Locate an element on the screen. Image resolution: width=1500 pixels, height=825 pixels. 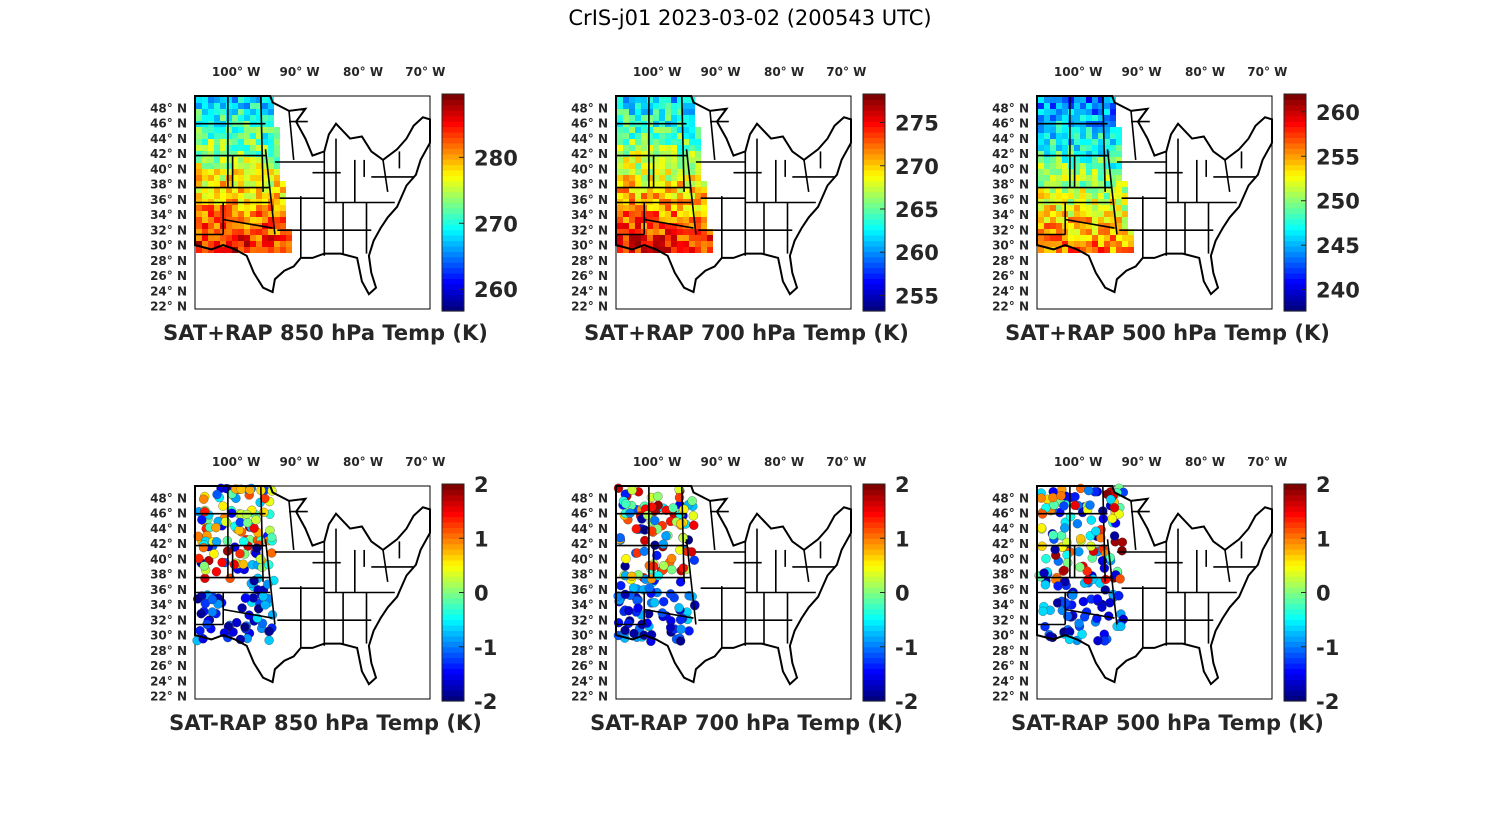
colorbar-tick-label: -2 is located at coordinates (485, 702).